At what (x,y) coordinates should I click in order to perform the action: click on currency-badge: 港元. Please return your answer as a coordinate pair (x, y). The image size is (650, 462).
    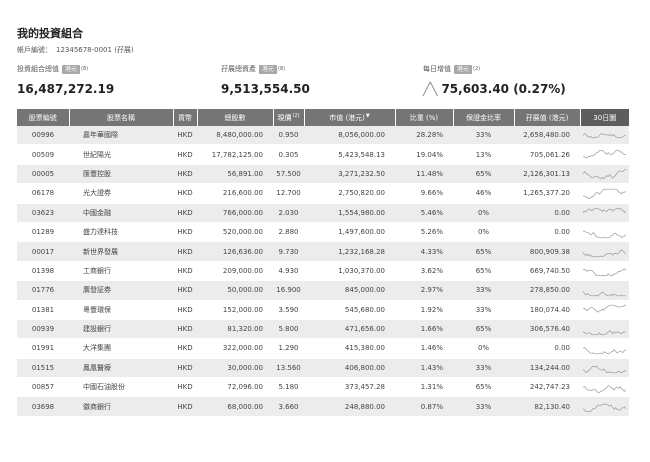
    Looking at the image, I should click on (71, 69).